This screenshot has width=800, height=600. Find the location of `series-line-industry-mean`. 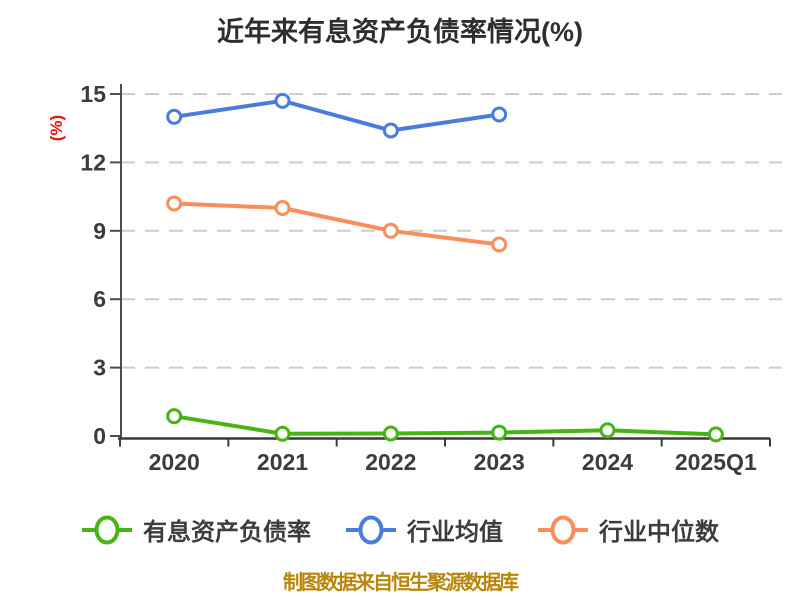

series-line-industry-mean is located at coordinates (337, 115).